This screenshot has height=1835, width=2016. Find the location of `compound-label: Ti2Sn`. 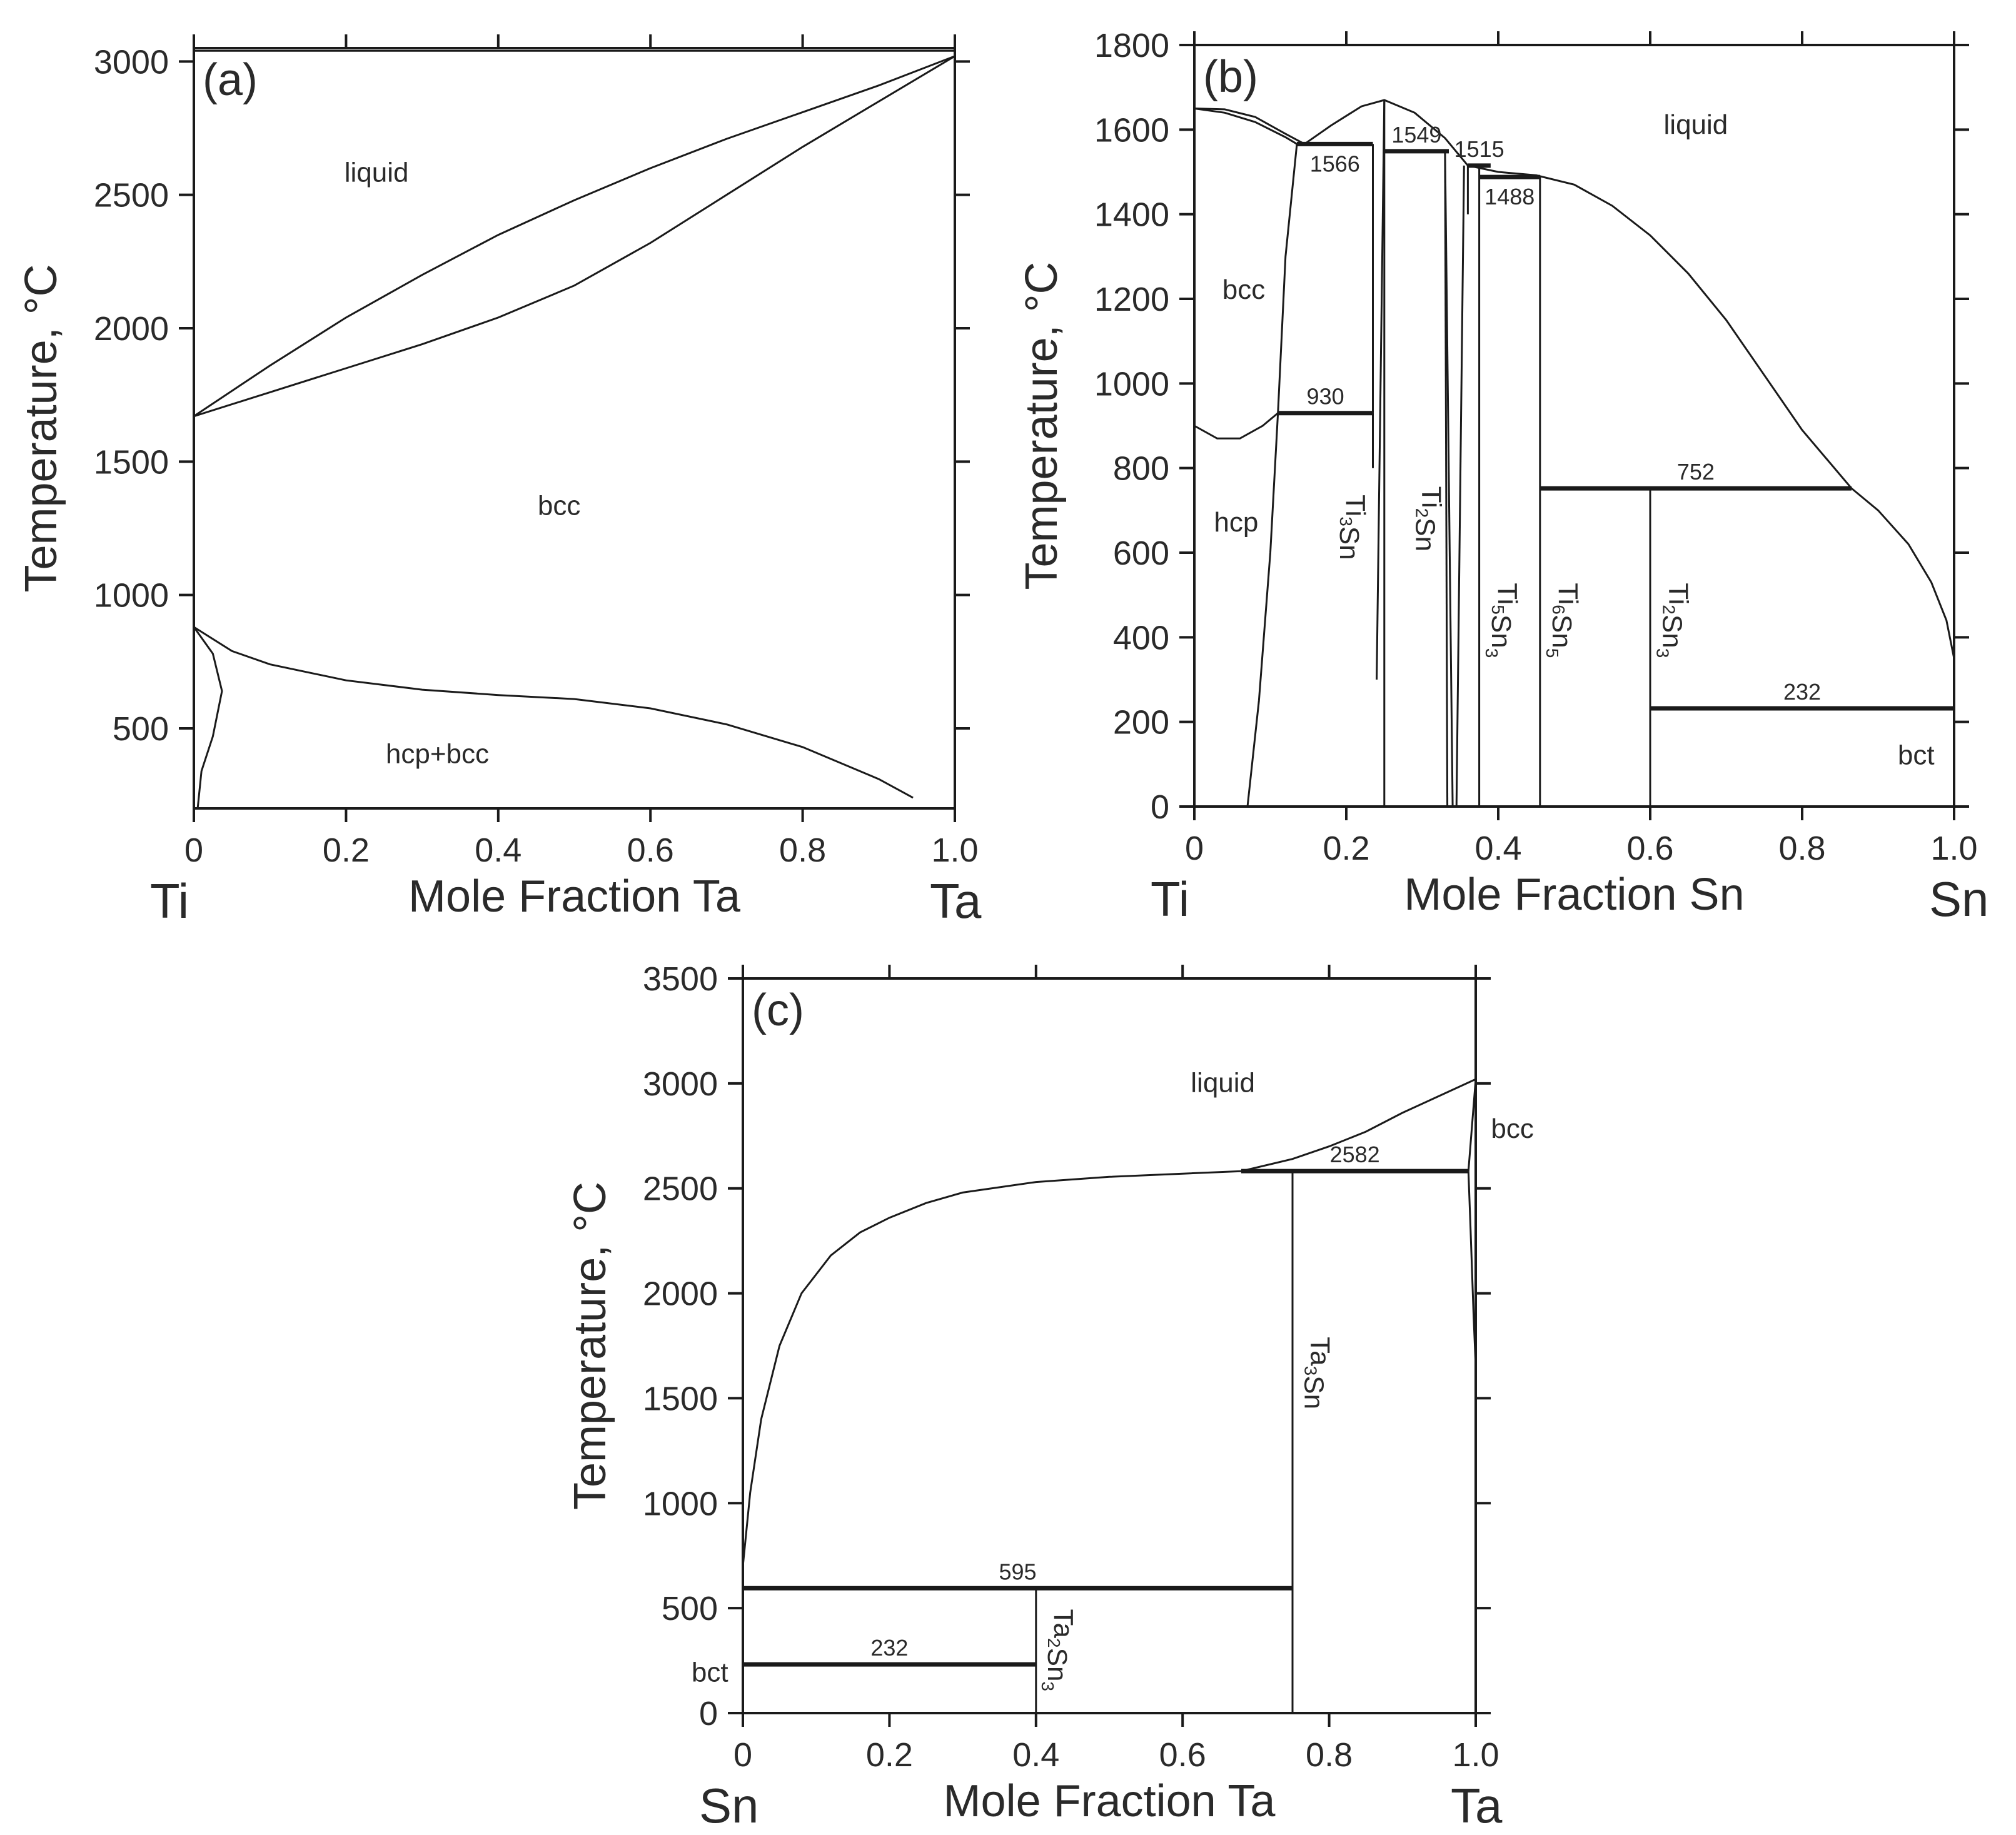

compound-label: Ti2Sn is located at coordinates (1428, 518).